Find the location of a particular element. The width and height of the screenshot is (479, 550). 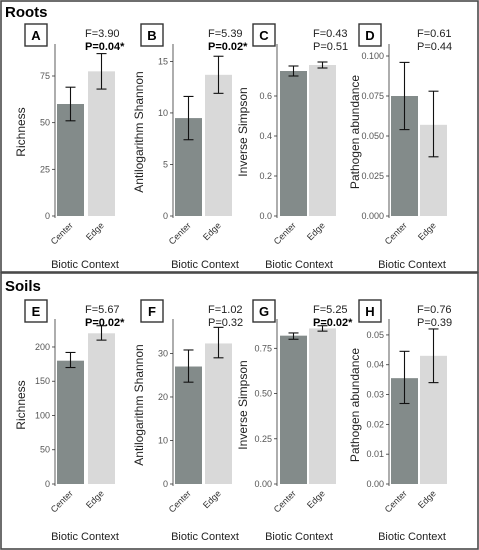

y-tick-label: 0.75 is located at coordinates (263, 348).